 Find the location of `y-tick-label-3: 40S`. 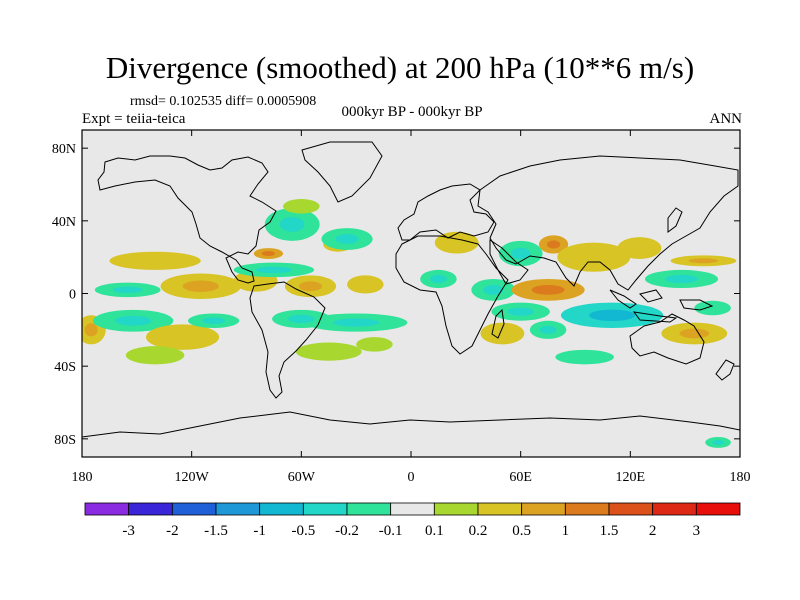

y-tick-label-3: 40S is located at coordinates (65, 367).